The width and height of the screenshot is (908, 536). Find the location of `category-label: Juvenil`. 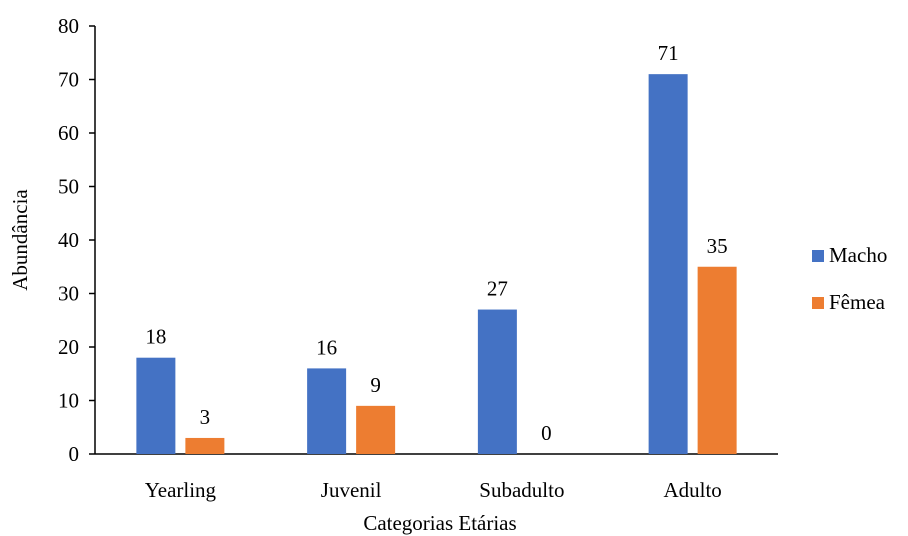

category-label: Juvenil is located at coordinates (351, 490).